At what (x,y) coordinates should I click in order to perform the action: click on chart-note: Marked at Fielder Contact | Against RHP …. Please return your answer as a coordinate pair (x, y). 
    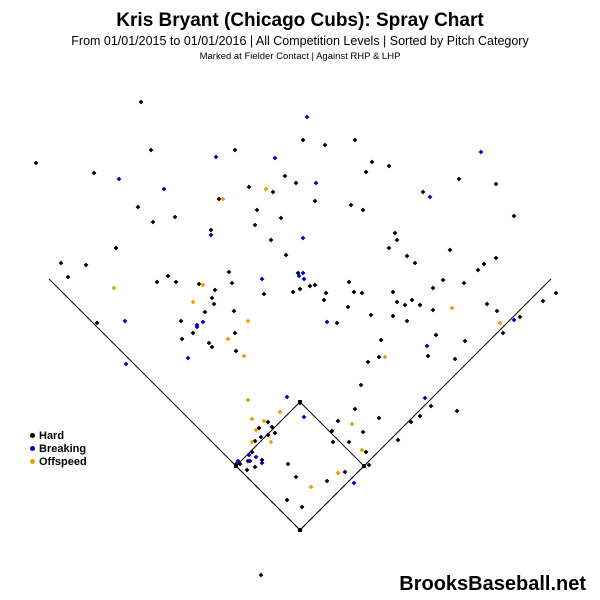
    Looking at the image, I should click on (300, 56).